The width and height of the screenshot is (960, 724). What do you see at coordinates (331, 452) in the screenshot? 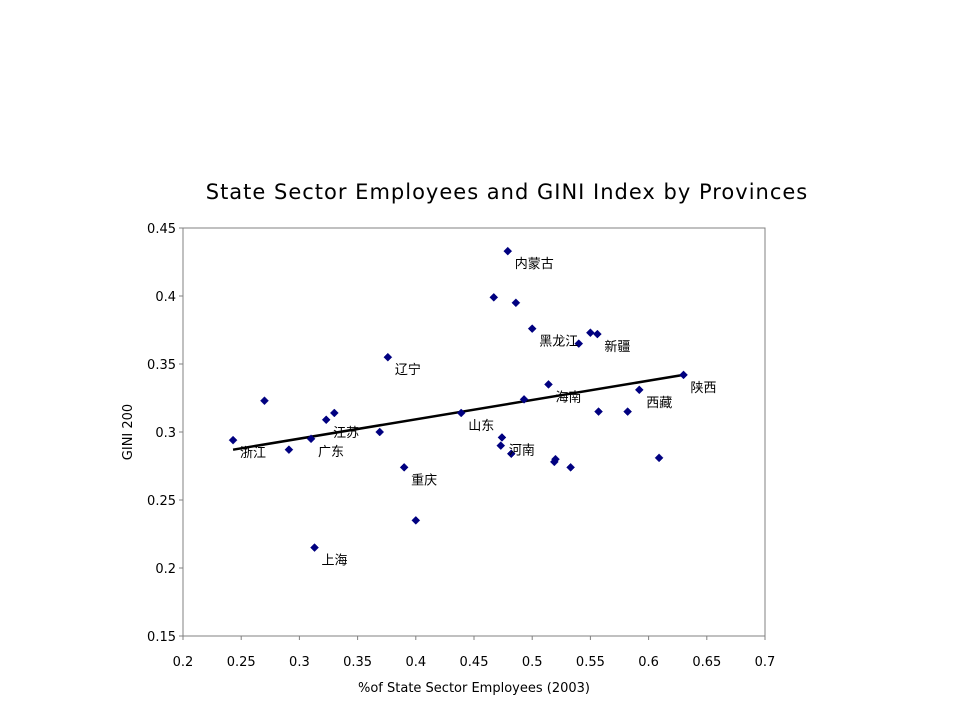
I see `point-label: 广东` at bounding box center [331, 452].